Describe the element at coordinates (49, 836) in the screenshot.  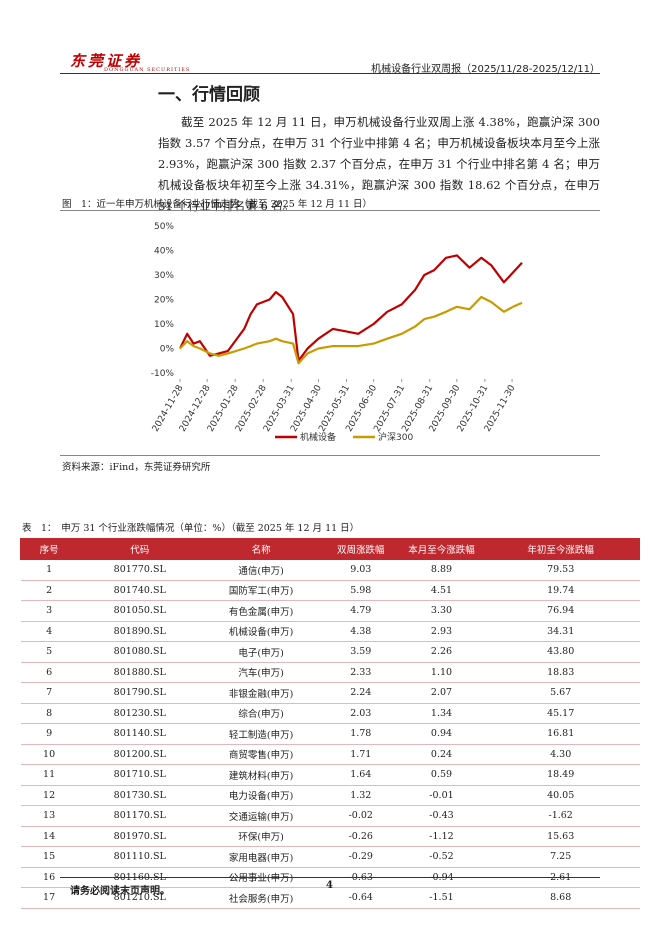
I see `table-cell: 14` at that location.